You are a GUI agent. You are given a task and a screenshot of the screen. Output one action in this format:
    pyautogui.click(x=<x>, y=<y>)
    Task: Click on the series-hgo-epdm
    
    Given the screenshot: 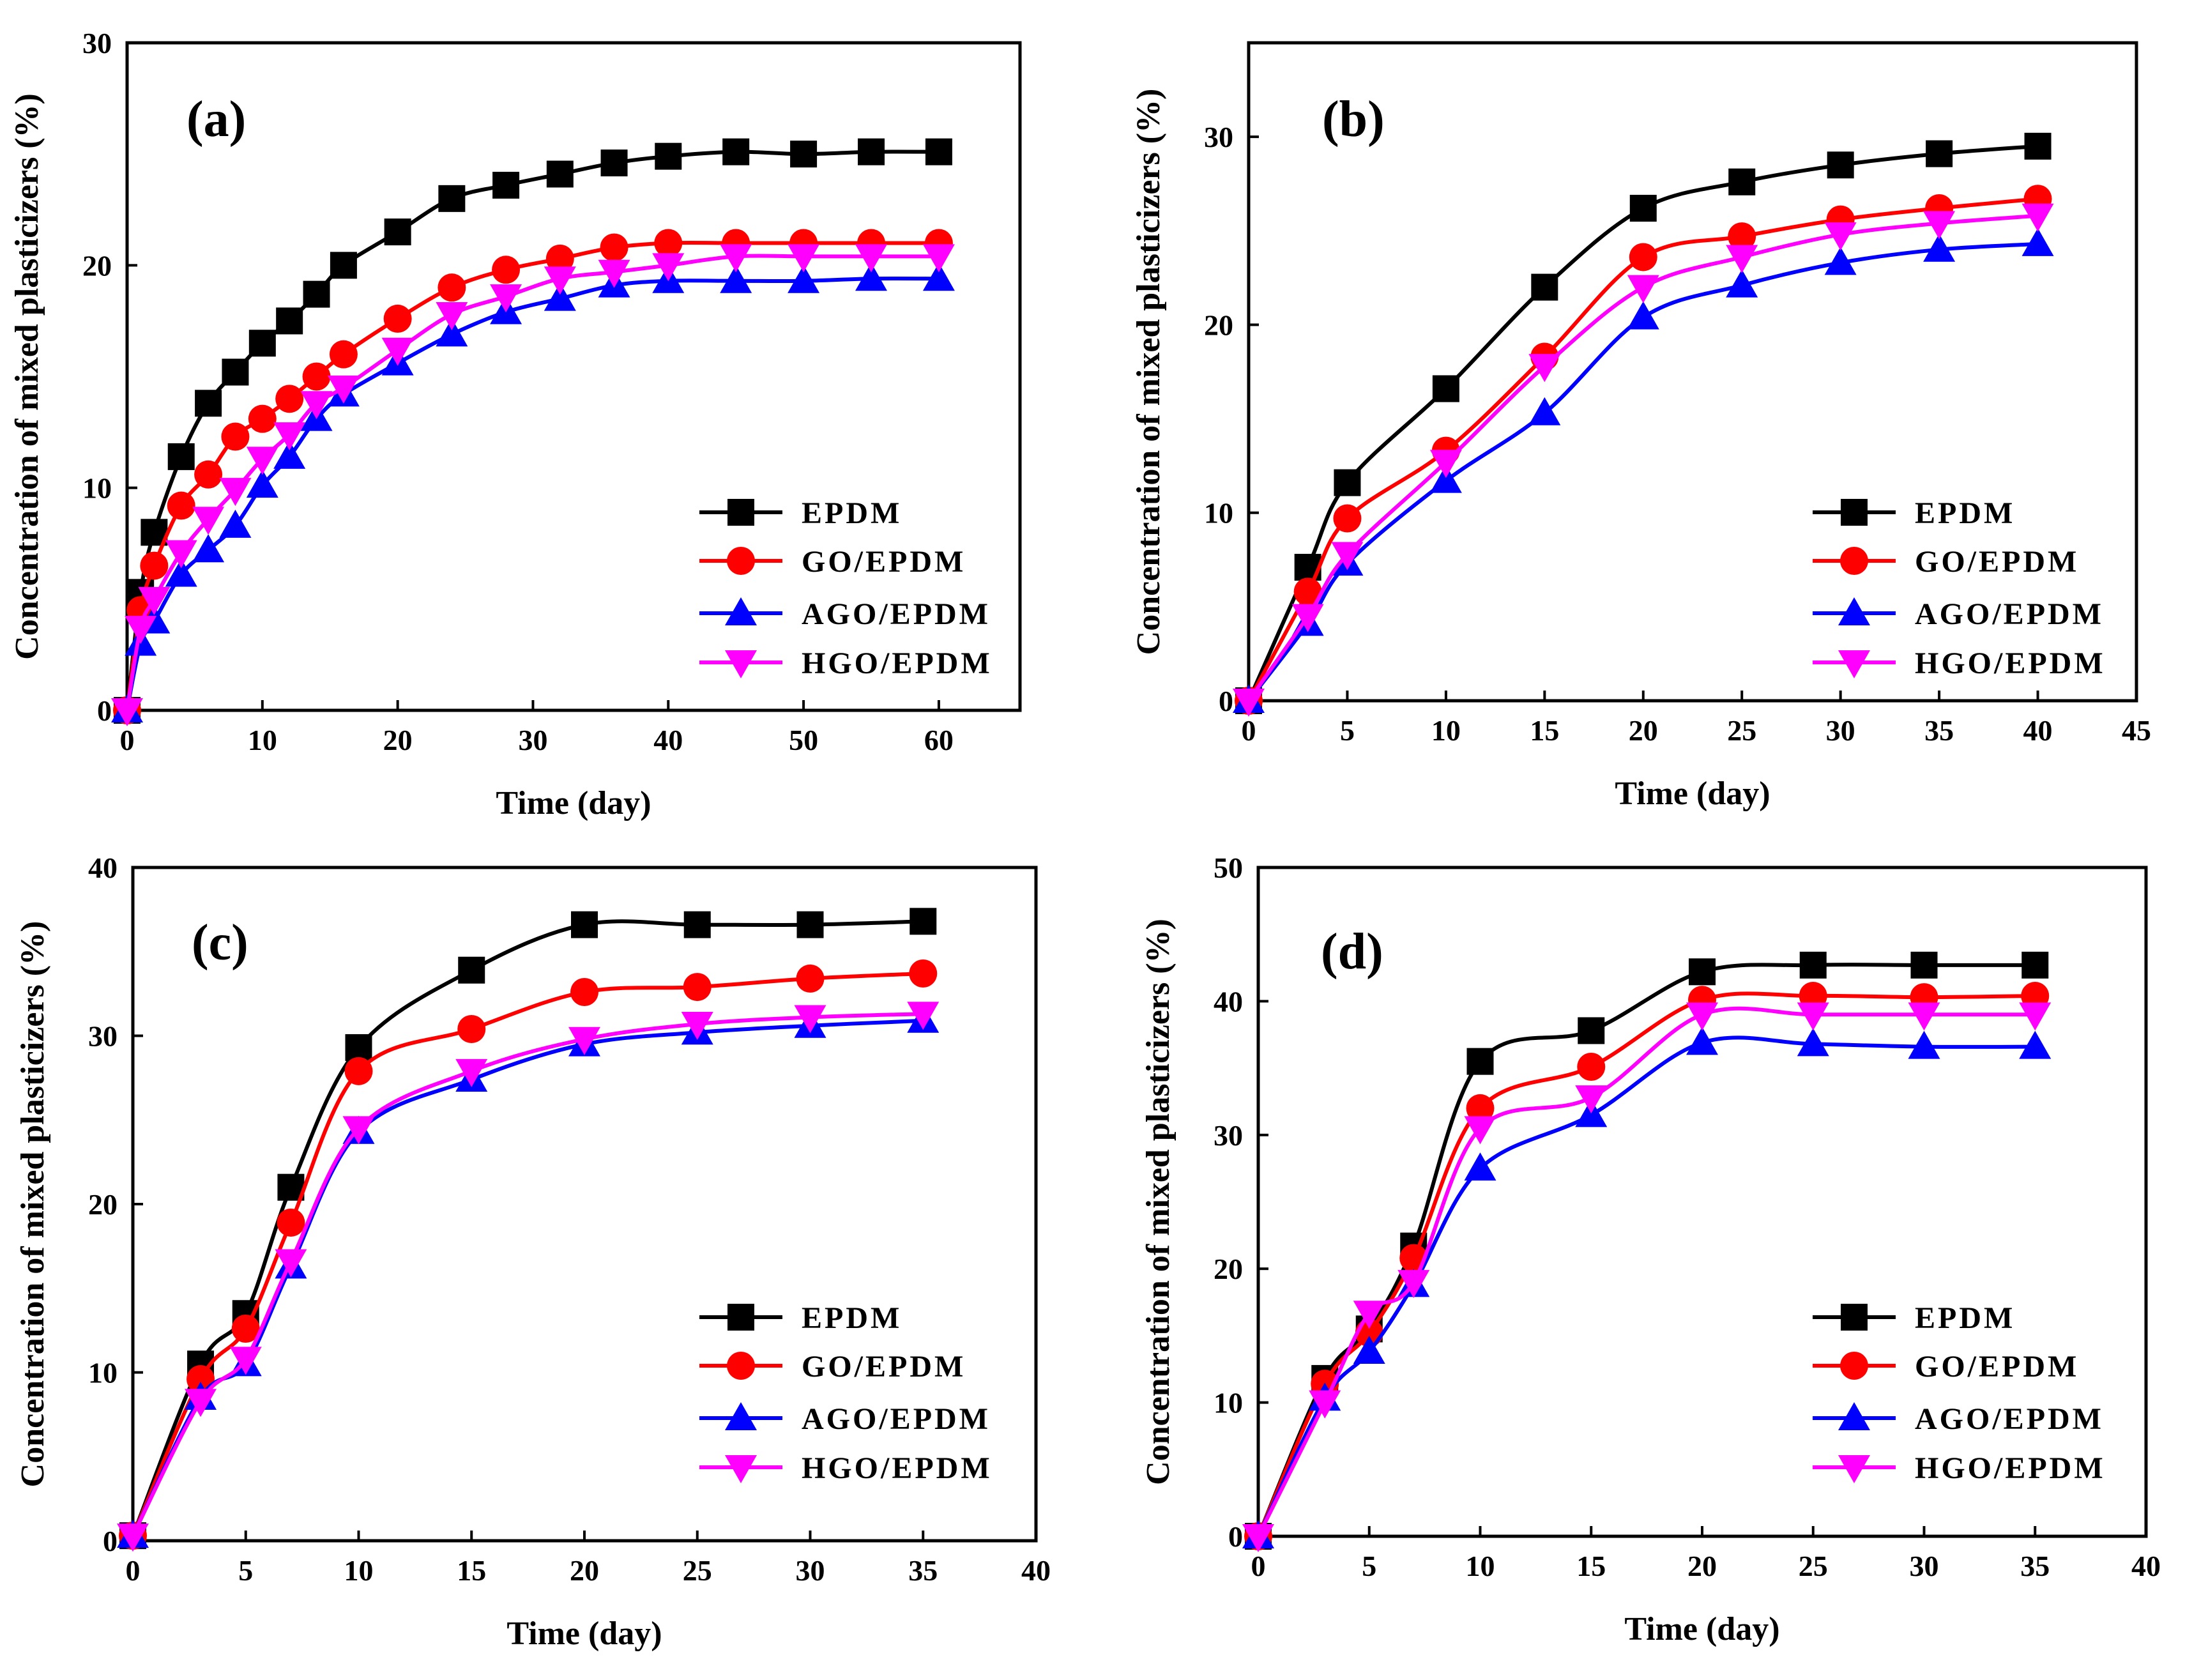 What is the action you would take?
    pyautogui.click(x=528, y=1277)
    